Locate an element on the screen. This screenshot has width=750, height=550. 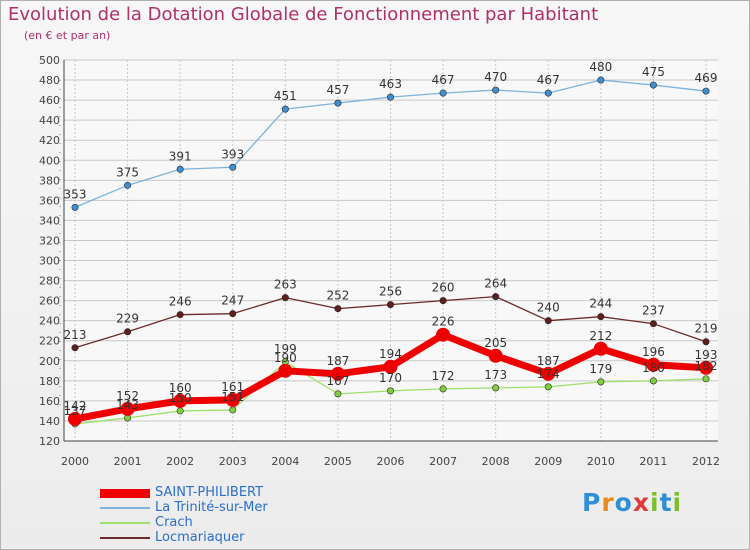
data-label: 463 is located at coordinates (390, 84).